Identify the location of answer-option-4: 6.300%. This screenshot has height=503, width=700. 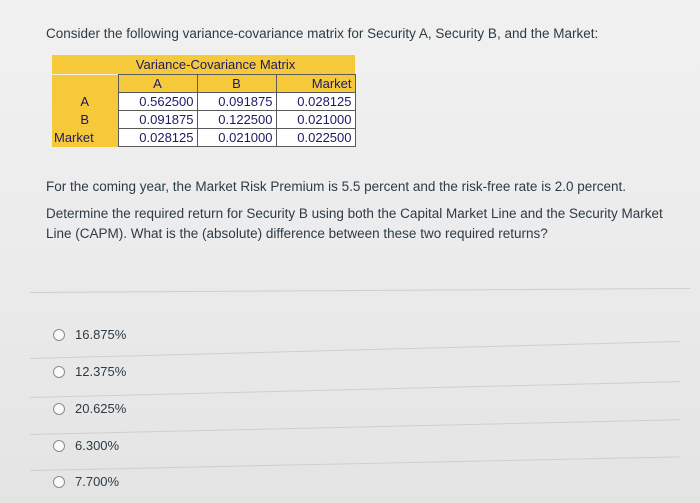
(86, 445).